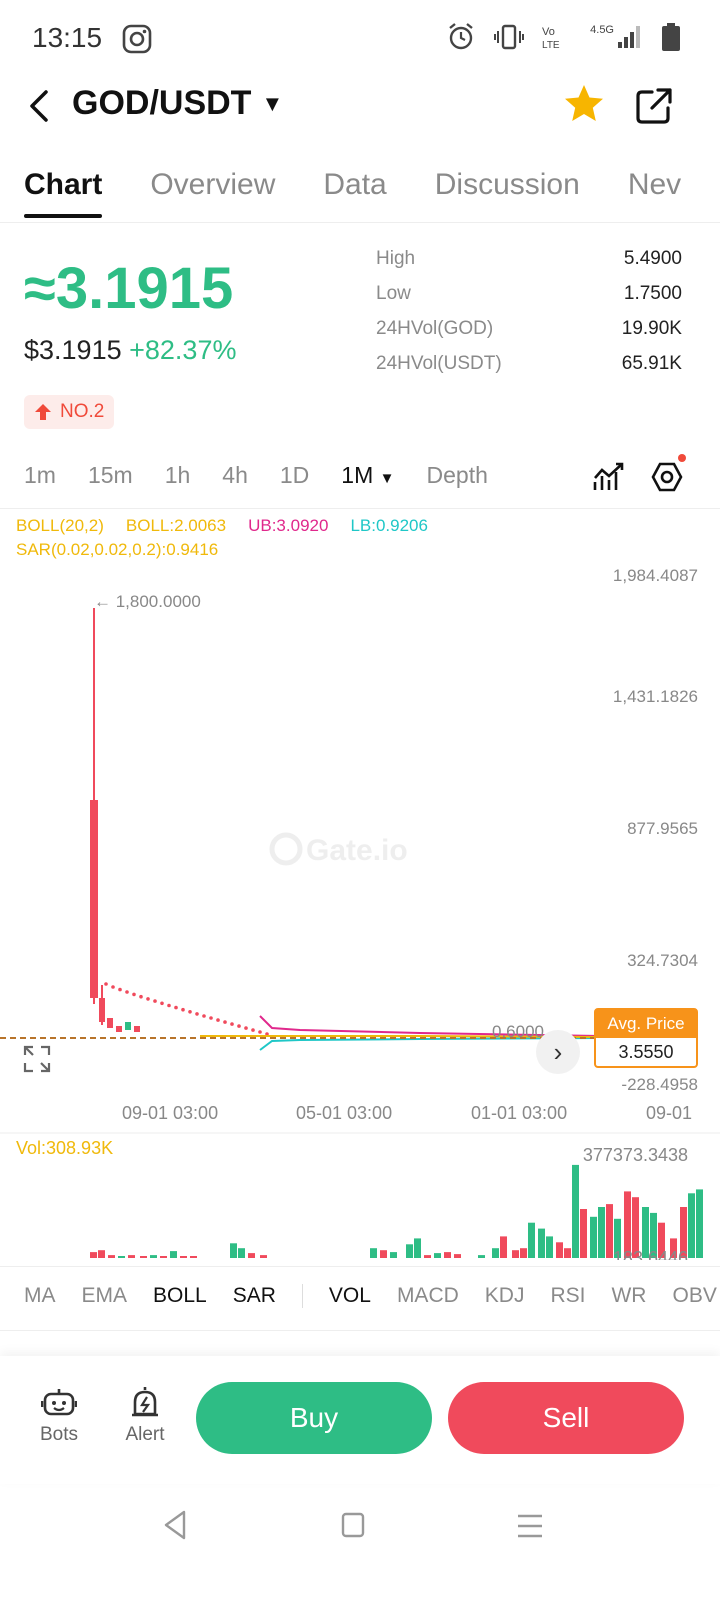 Image resolution: width=720 pixels, height=1600 pixels. Describe the element at coordinates (60, 525) in the screenshot. I see `boll-params: BOLL(20,2)` at that location.